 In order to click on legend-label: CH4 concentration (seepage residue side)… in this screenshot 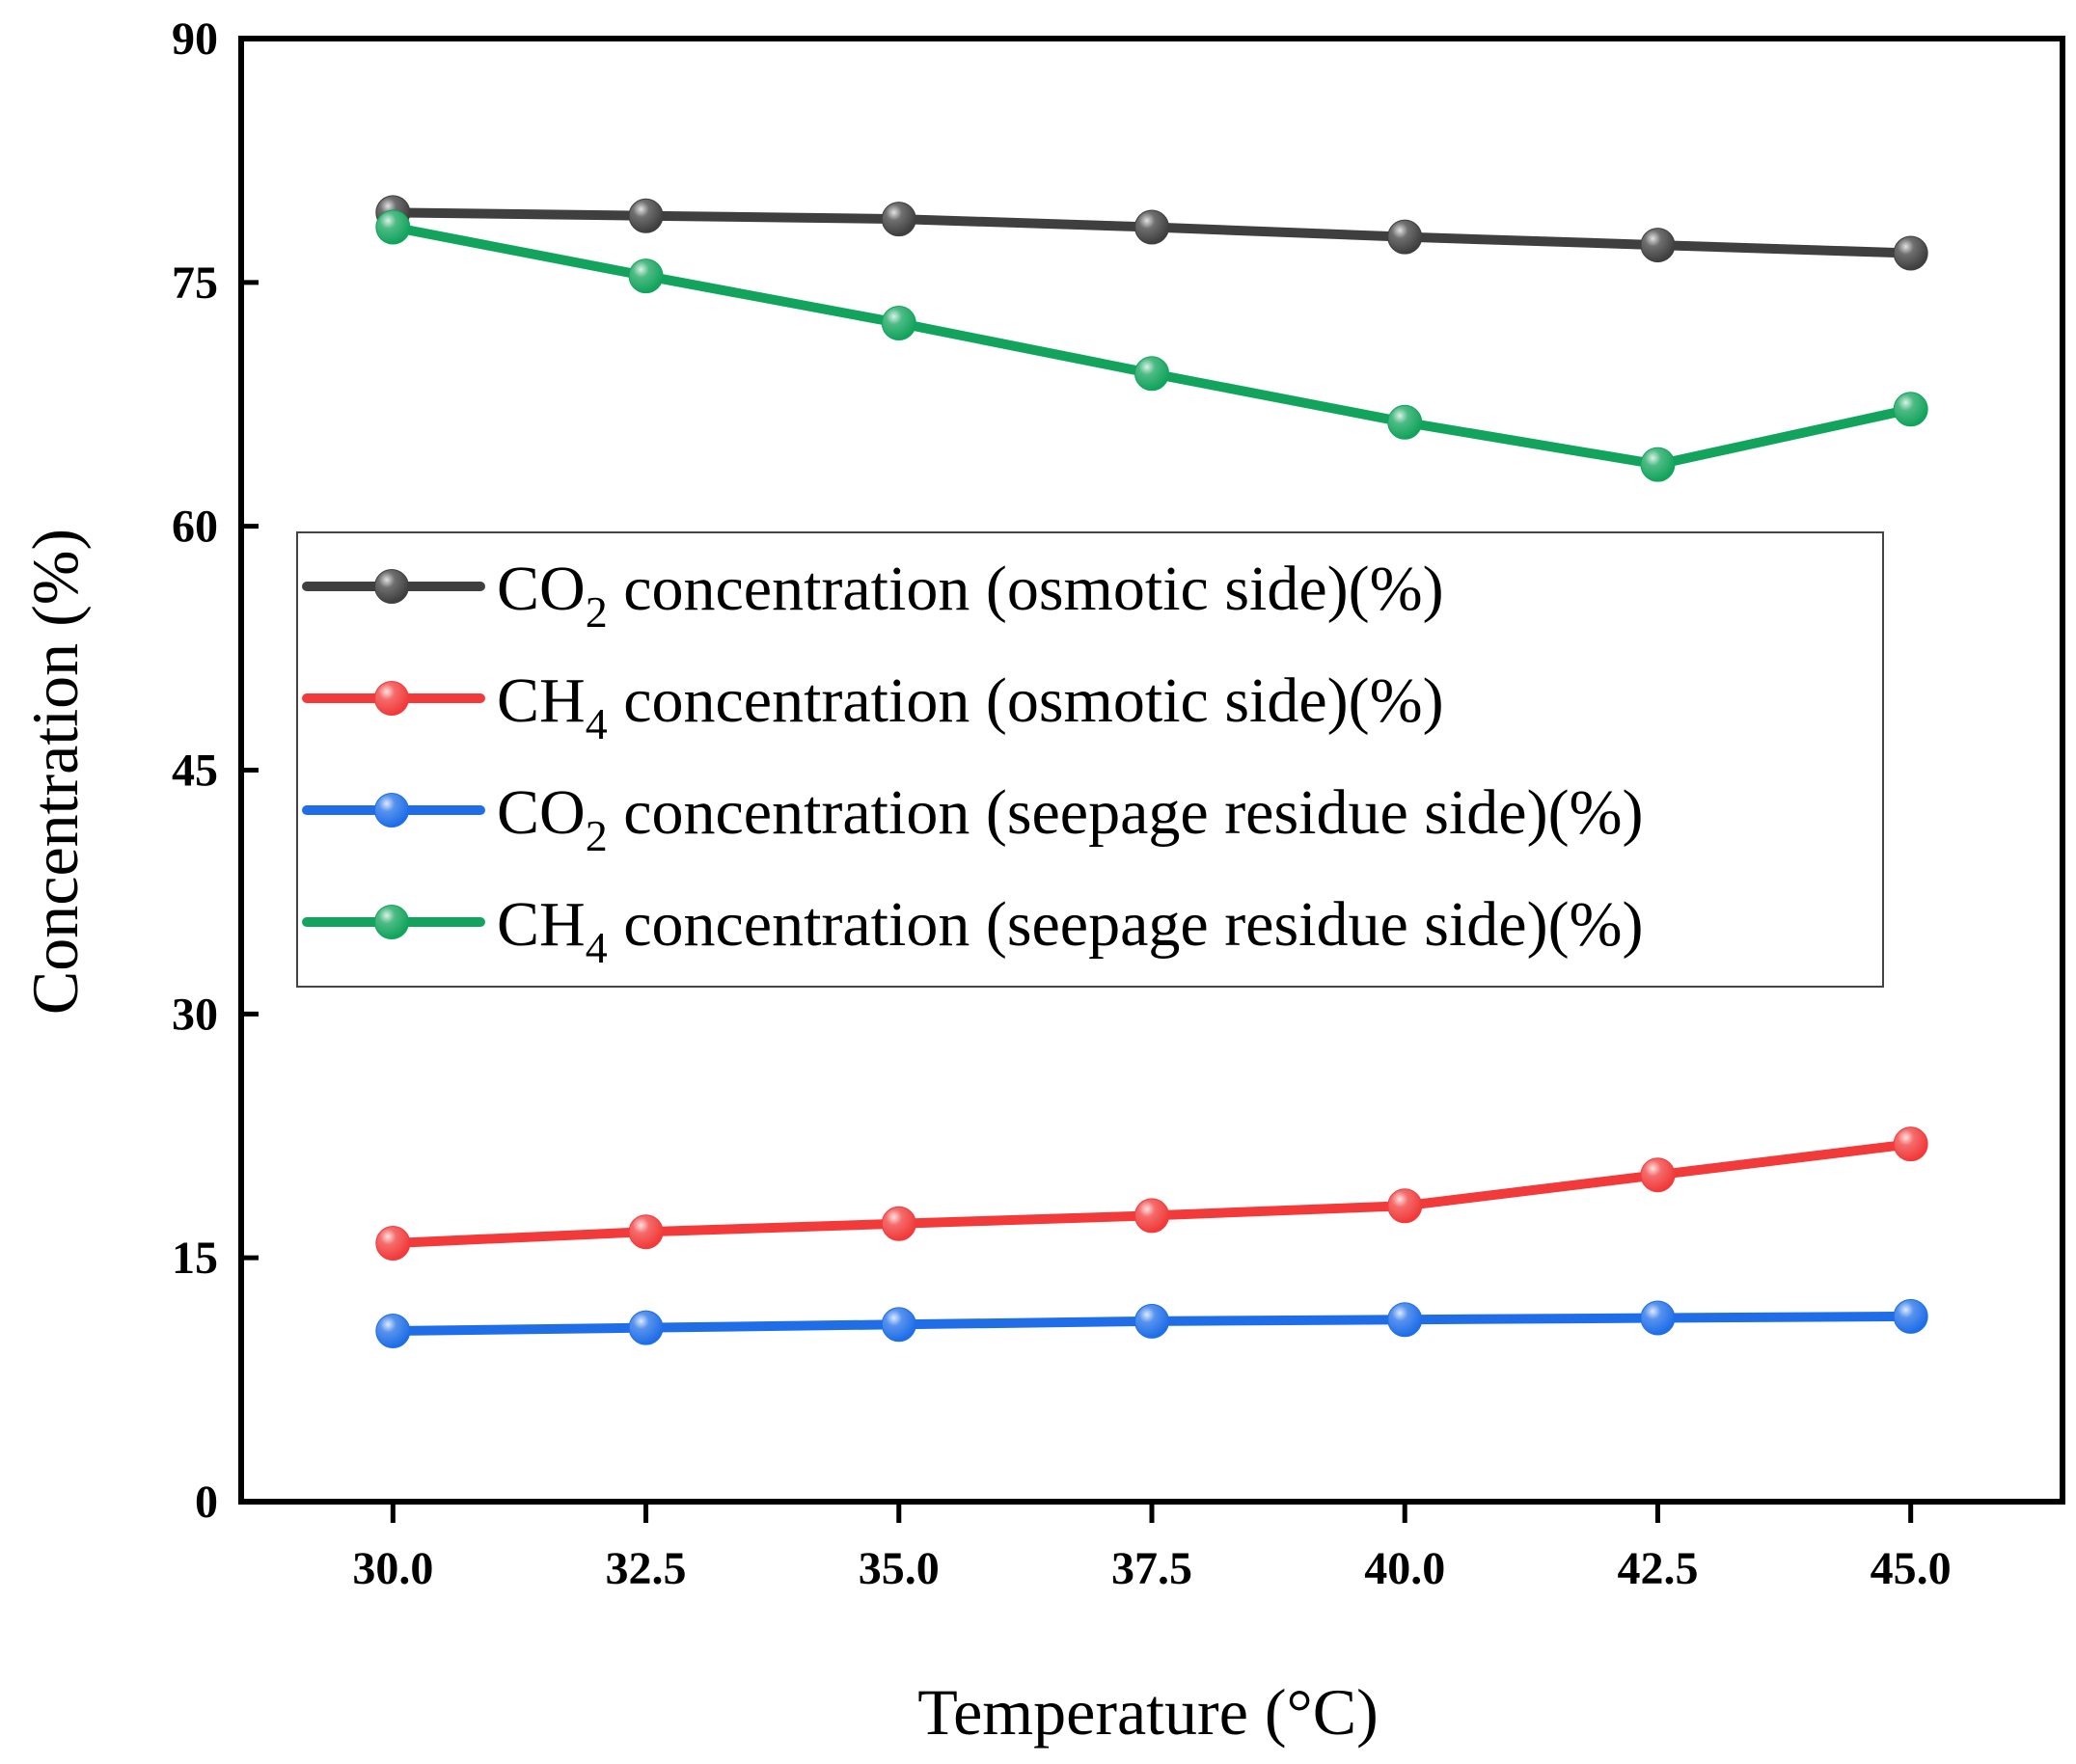, I will do `click(1070, 931)`.